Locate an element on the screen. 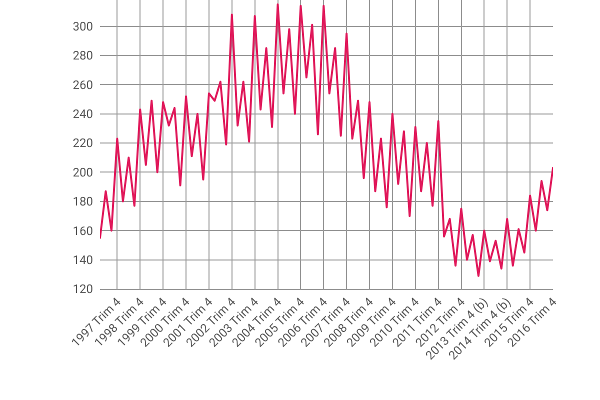 The image size is (600, 400). y-tick-label: 260 is located at coordinates (83, 85).